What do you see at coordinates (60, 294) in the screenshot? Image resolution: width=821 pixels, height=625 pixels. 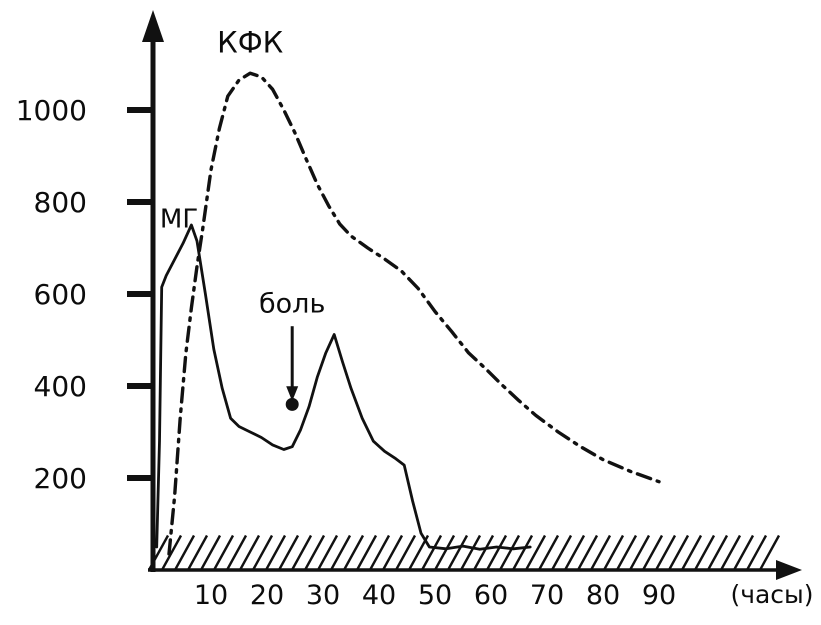 I see `y-tick-label: 600` at bounding box center [60, 294].